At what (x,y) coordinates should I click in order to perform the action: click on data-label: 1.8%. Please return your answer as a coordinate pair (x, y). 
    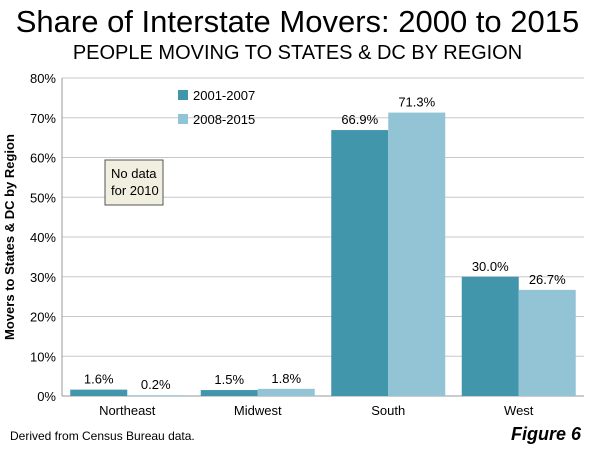
    Looking at the image, I should click on (286, 378).